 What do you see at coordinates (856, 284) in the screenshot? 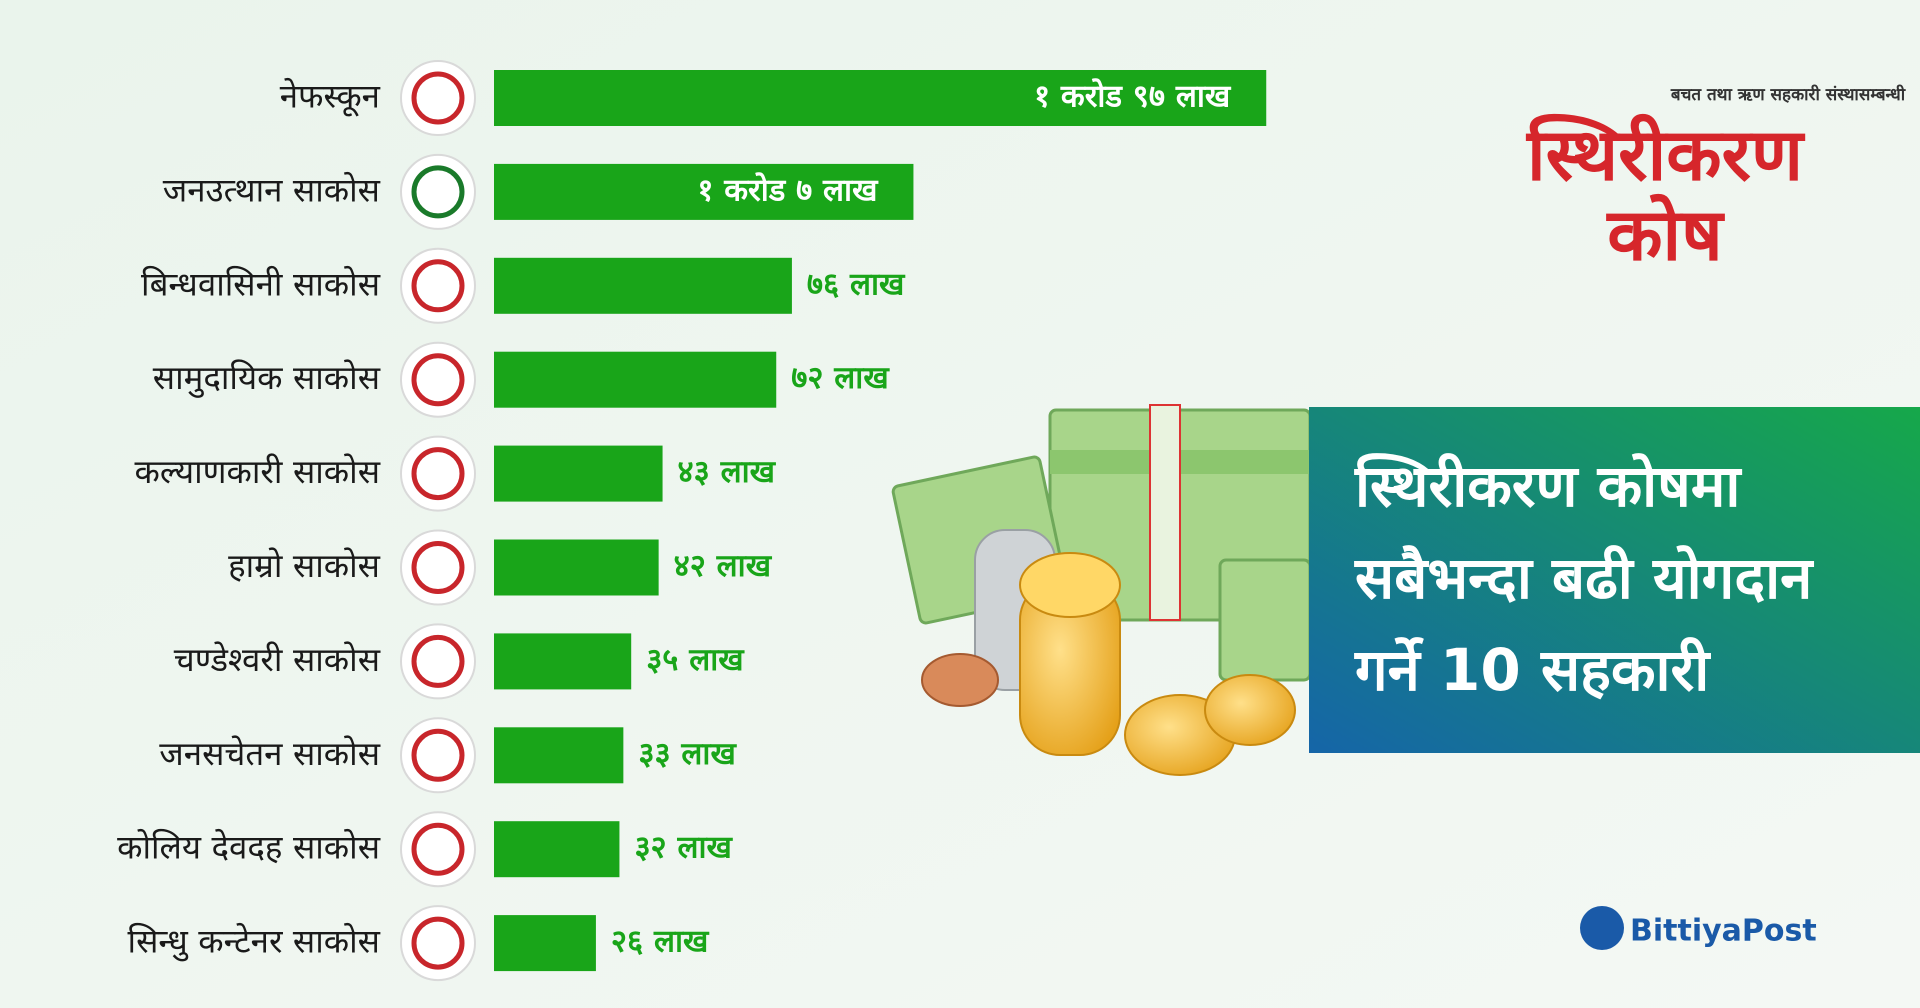
I see `value-label: ७६ लाख` at bounding box center [856, 284].